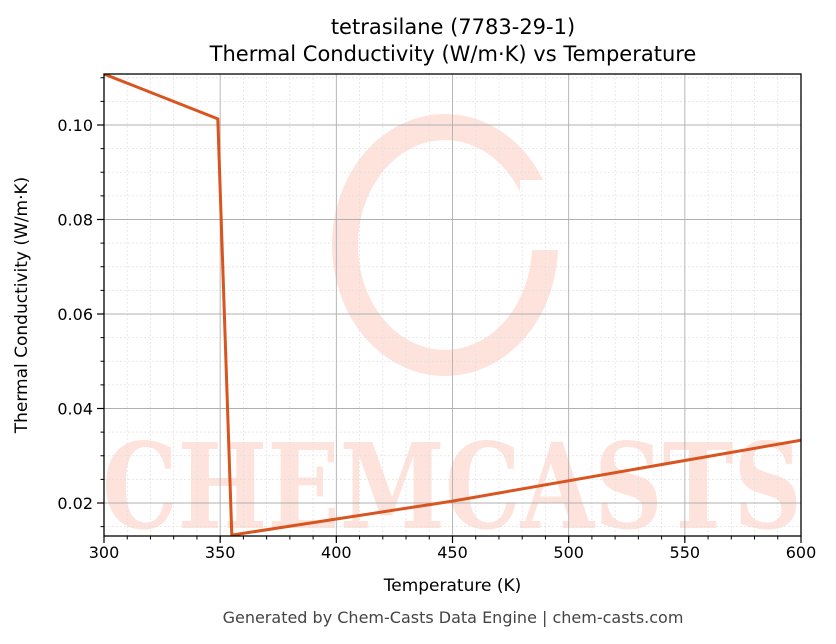 Image resolution: width=836 pixels, height=644 pixels. Describe the element at coordinates (220, 552) in the screenshot. I see `svg-text: 350` at that location.